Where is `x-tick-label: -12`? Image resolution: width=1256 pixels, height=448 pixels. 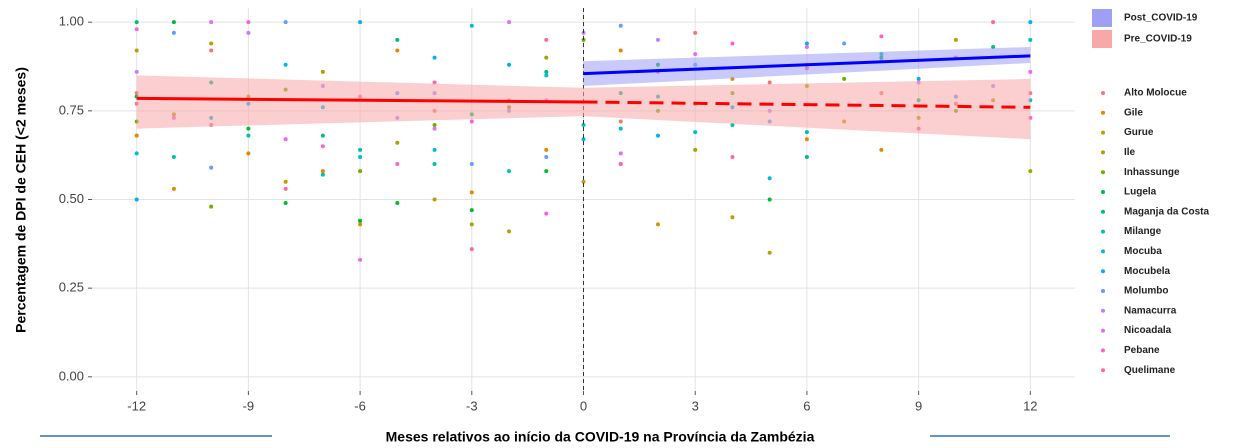
x-tick-label: -12 is located at coordinates (136, 405).